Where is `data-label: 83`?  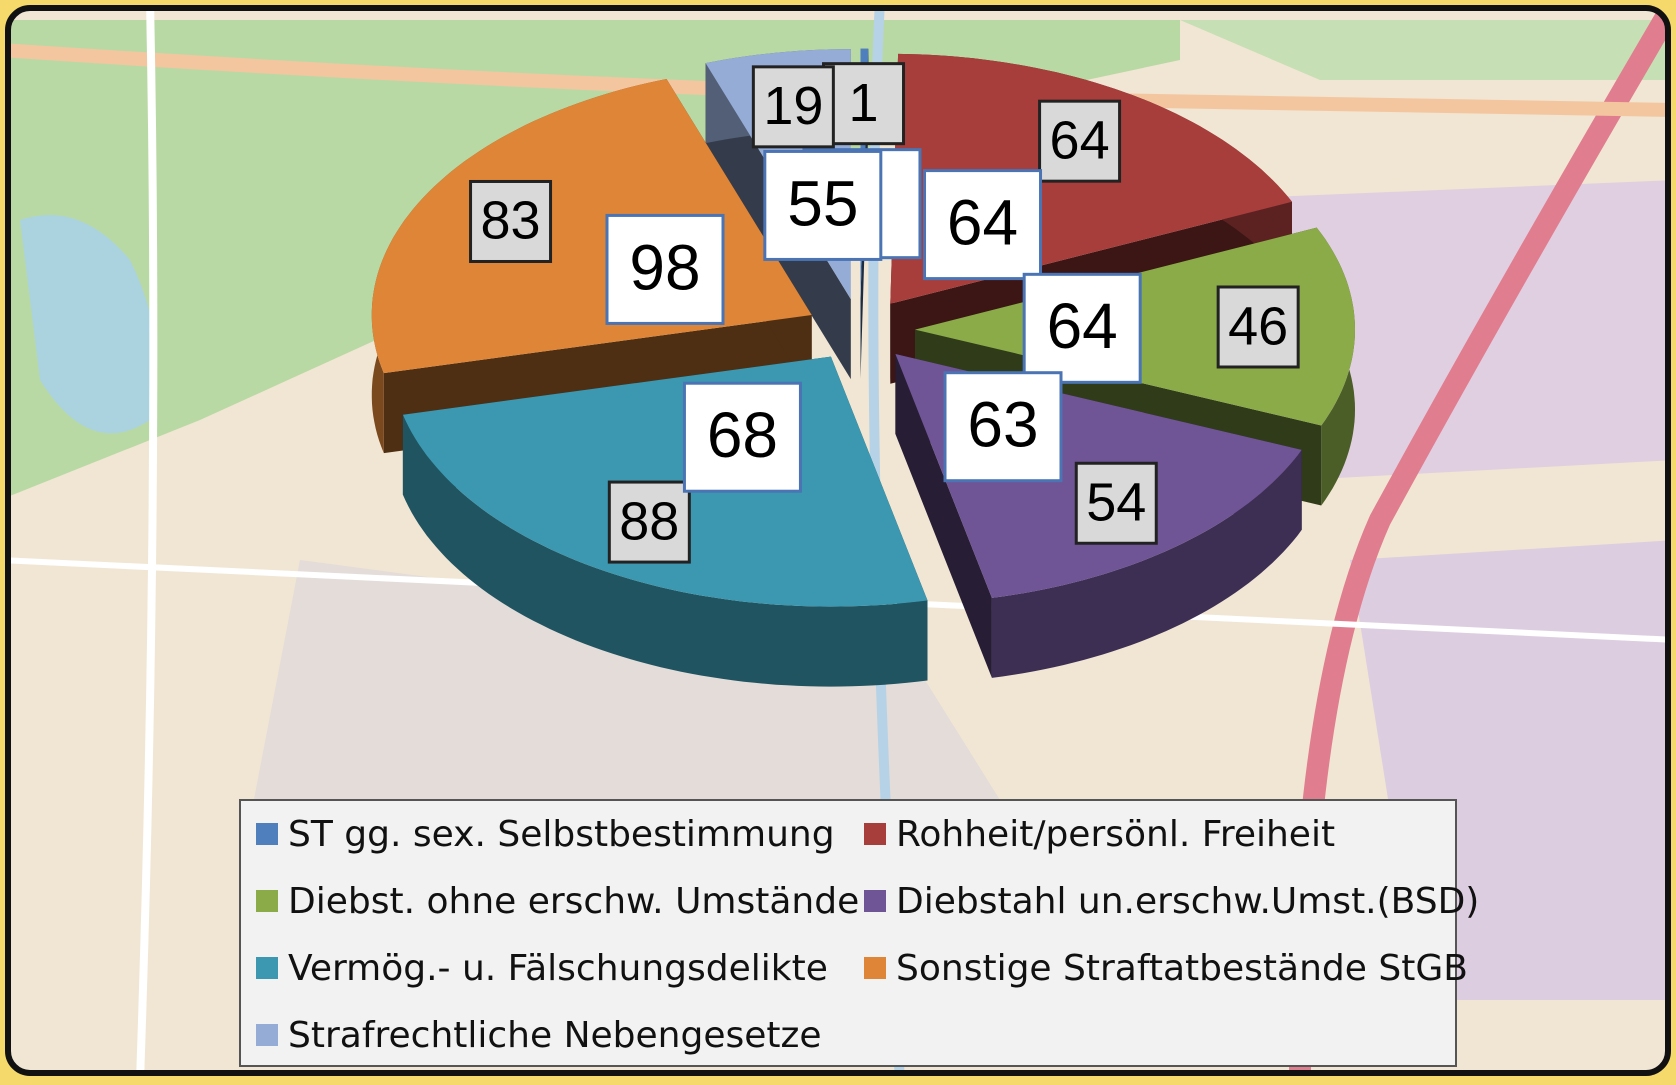 data-label: 83 is located at coordinates (511, 221).